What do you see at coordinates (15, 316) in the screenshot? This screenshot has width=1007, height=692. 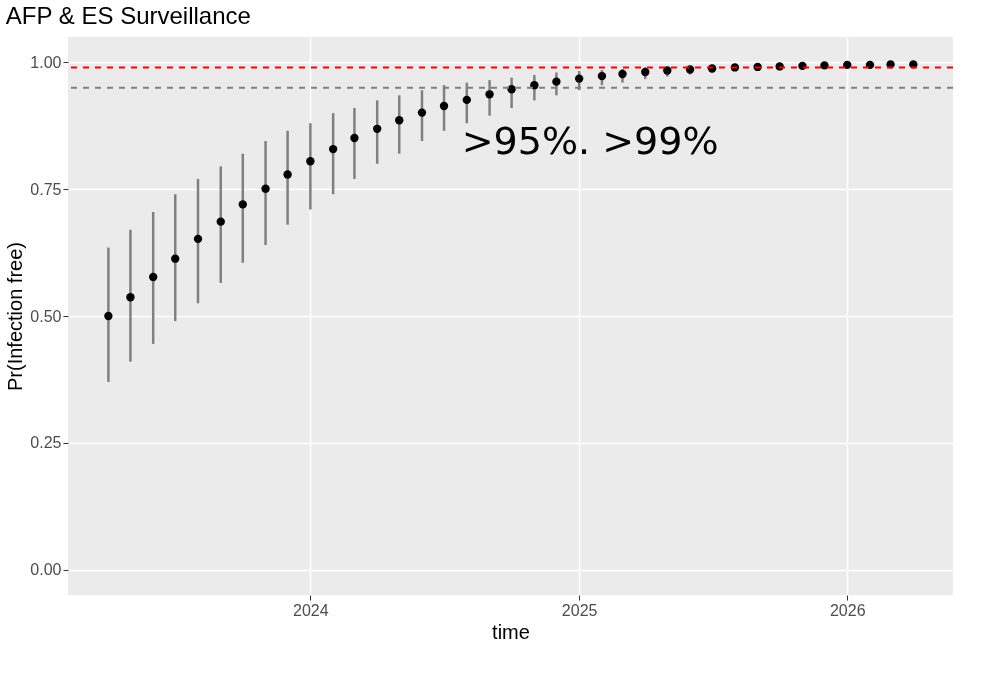 I see `y-axis-title: Pr(Infection free)` at bounding box center [15, 316].